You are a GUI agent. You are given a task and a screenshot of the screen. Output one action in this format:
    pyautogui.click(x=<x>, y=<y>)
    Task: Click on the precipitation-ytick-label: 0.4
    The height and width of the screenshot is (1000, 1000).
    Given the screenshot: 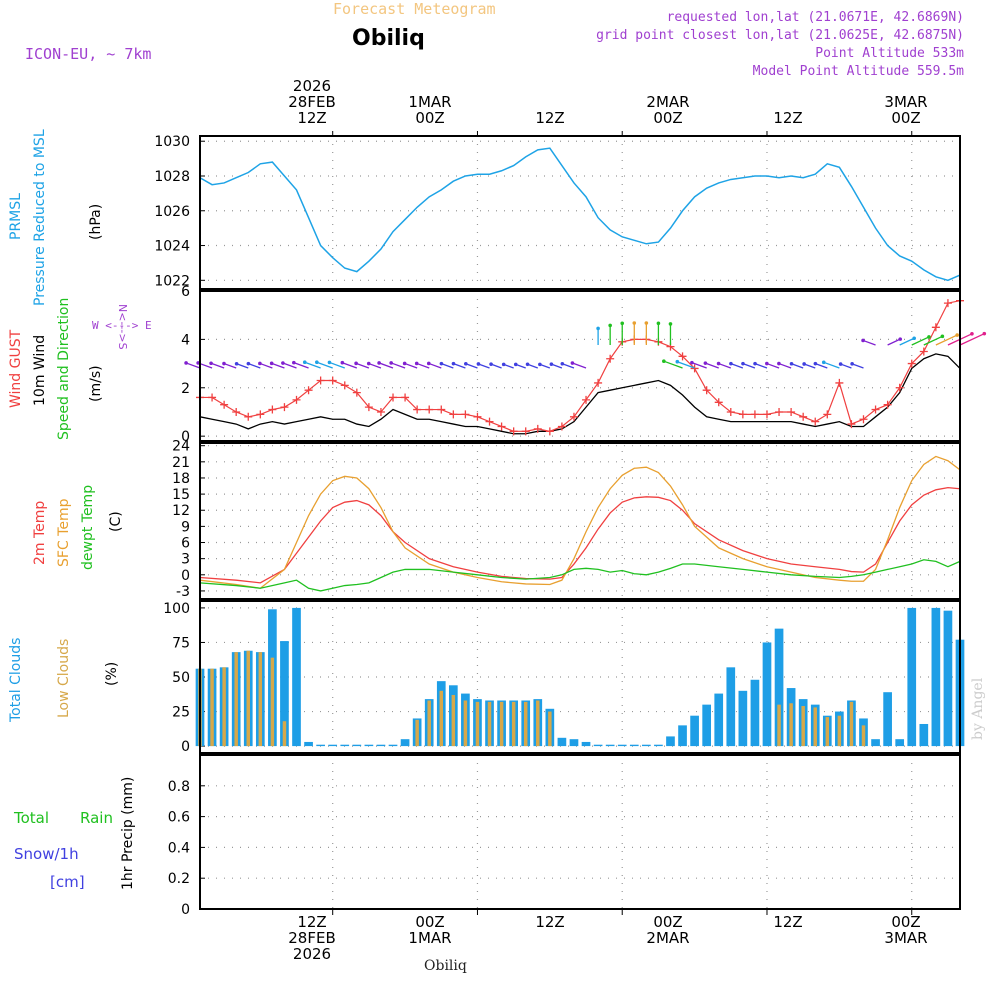 What is the action you would take?
    pyautogui.click(x=179, y=848)
    